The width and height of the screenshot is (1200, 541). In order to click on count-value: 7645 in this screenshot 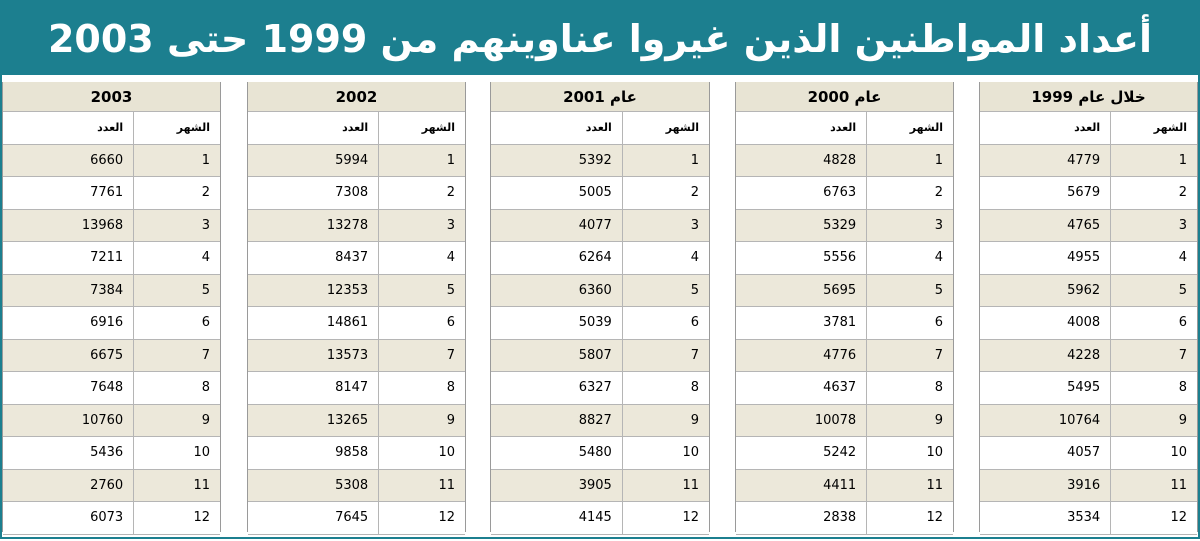, I will do `click(352, 517)`.